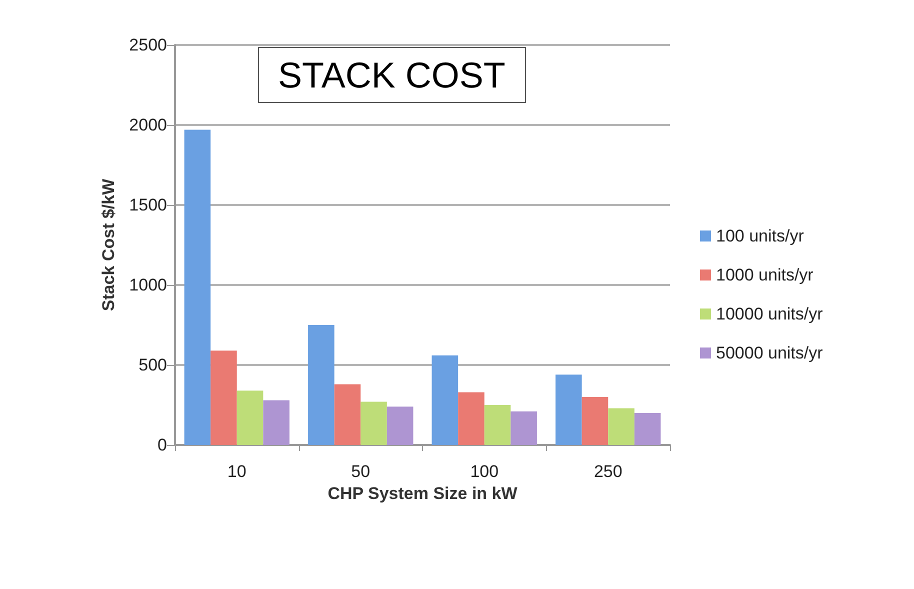 This screenshot has height=589, width=914. What do you see at coordinates (148, 205) in the screenshot?
I see `y-tick-label: 1500` at bounding box center [148, 205].